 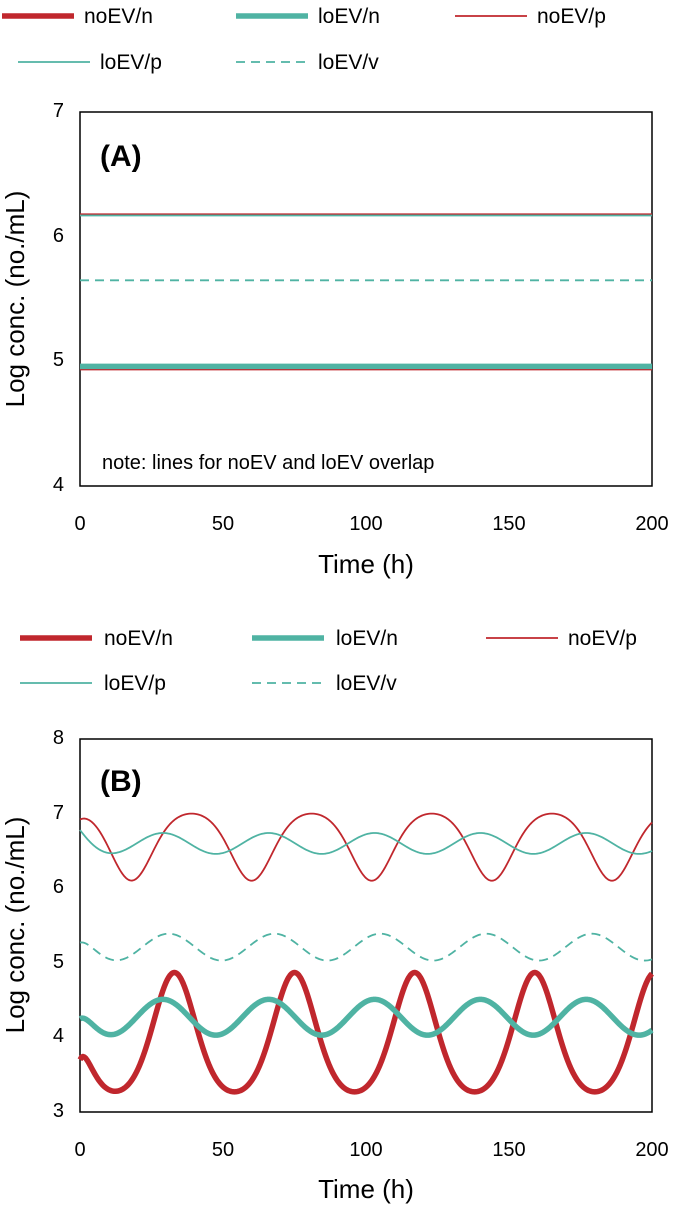 I want to click on series-lines-panel-a, so click(x=366, y=292).